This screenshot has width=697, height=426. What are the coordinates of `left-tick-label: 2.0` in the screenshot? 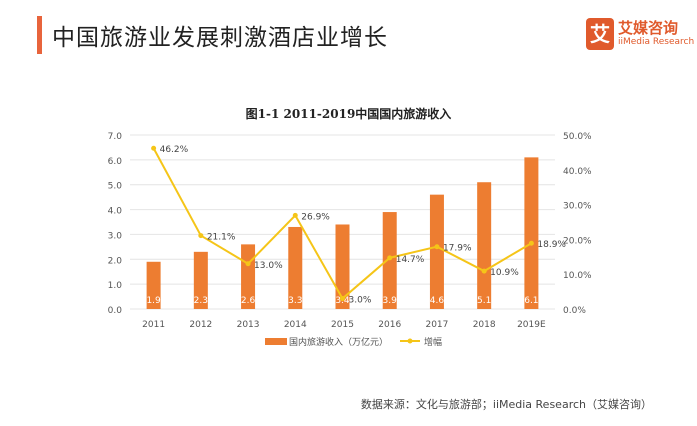 It's located at (115, 261).